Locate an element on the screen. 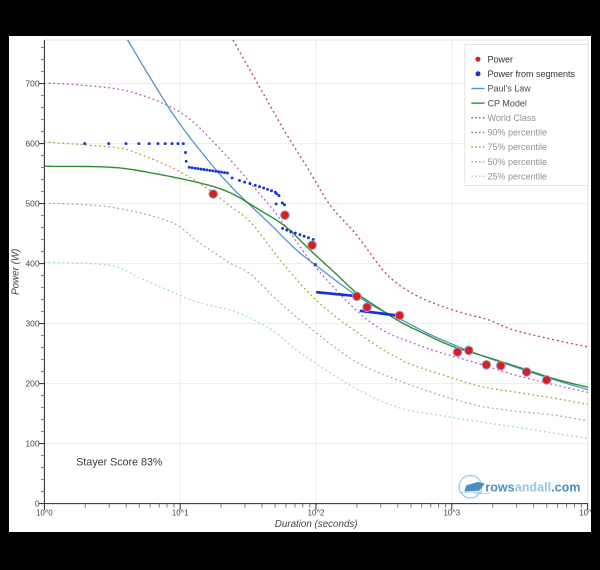  svg-text: 500 is located at coordinates (33, 204).